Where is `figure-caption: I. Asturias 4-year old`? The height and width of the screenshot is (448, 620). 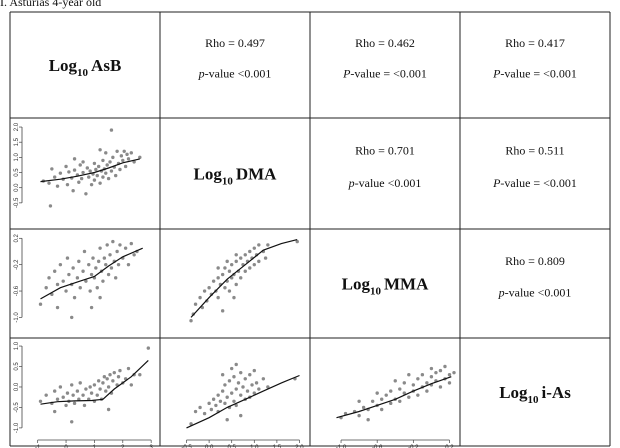 figure-caption: I. Asturias 4-year old is located at coordinates (51, 4).